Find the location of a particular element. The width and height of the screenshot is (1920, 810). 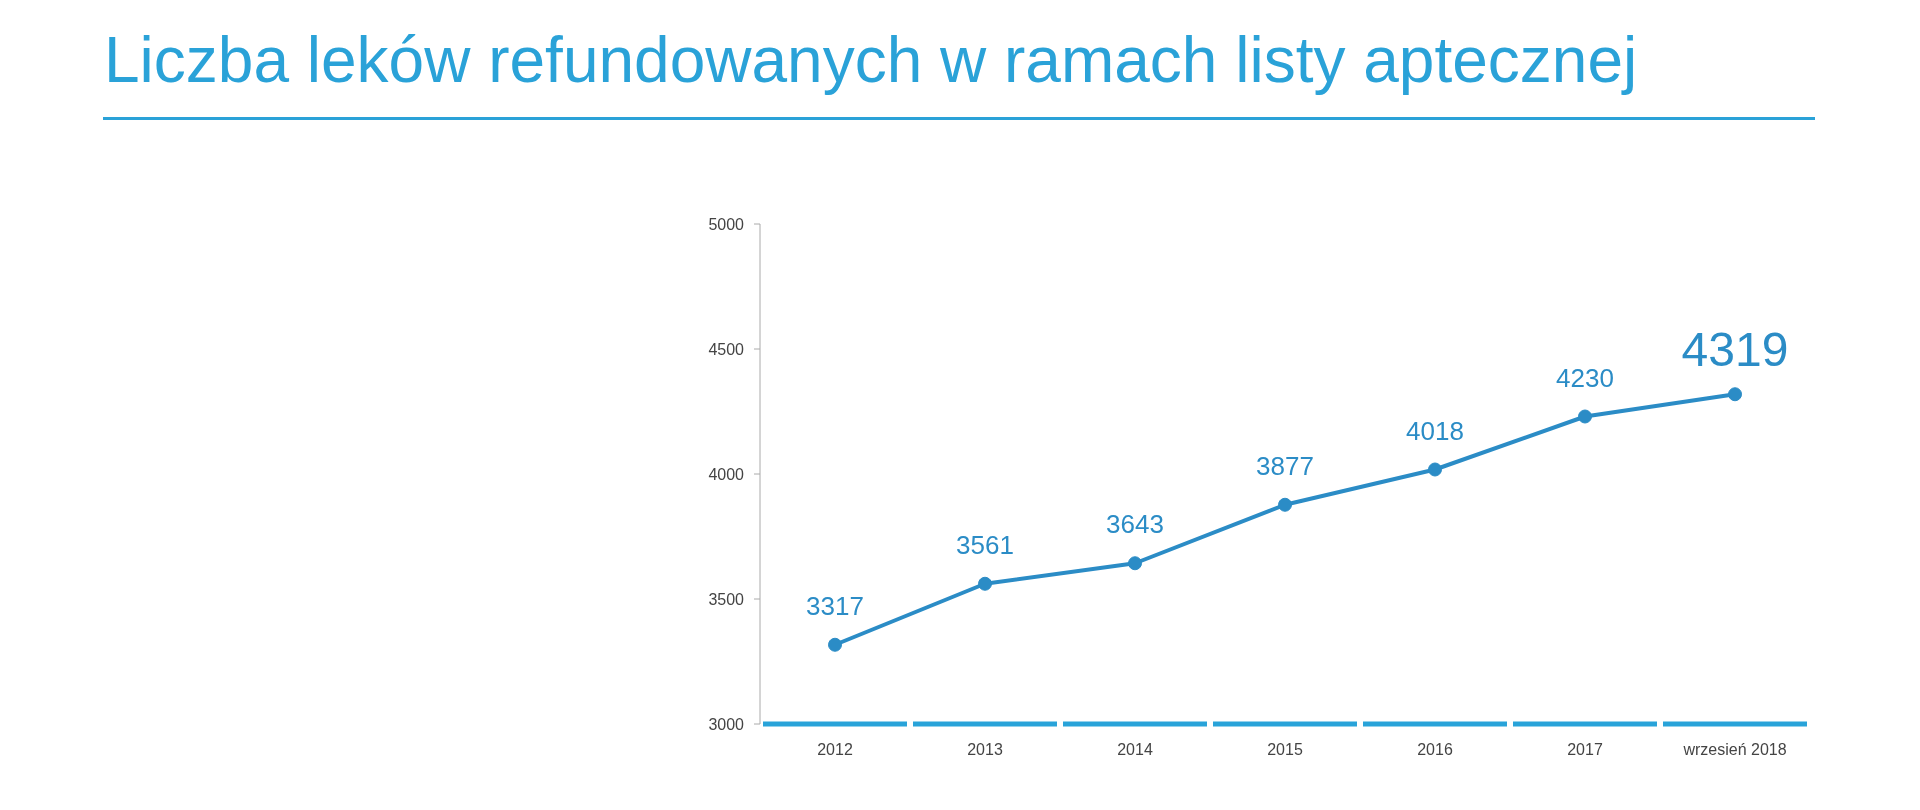

data-label: 4018 is located at coordinates (1435, 430).